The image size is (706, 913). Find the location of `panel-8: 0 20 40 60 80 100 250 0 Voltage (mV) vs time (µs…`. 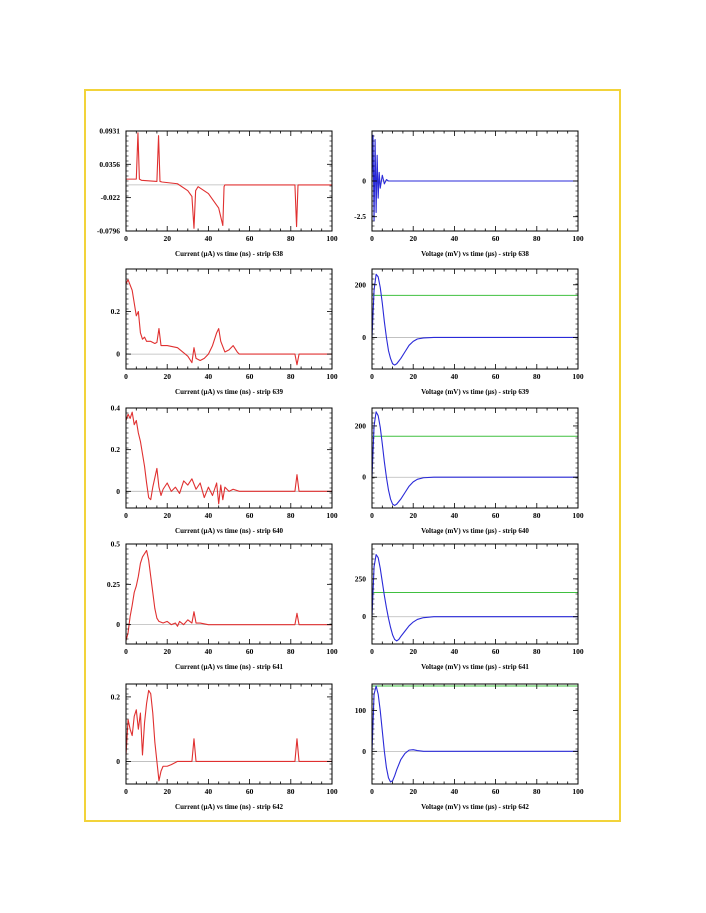

panel-8: 0 20 40 60 80 100 250 0 Voltage (mV) vs time (µs… is located at coordinates (469, 607).